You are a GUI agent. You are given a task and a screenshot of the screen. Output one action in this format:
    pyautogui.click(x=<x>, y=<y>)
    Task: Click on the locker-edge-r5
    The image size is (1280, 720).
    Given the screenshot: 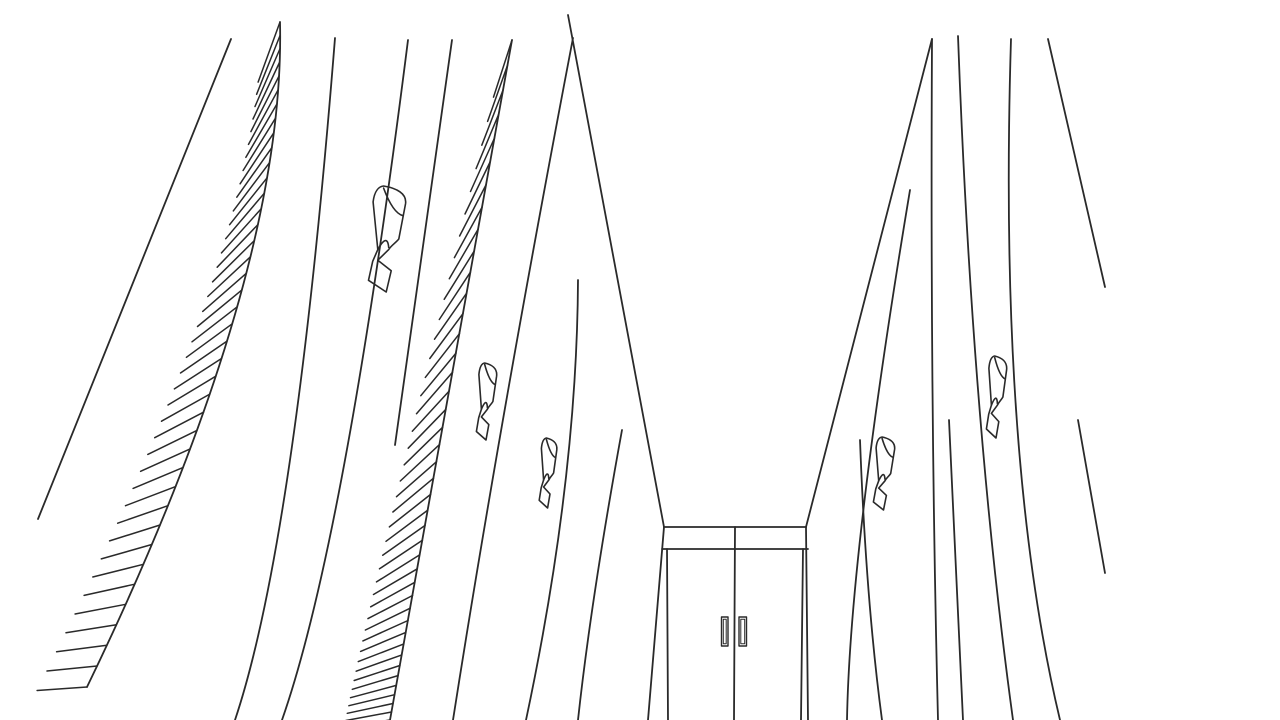 What is the action you would take?
    pyautogui.click(x=1034, y=379)
    